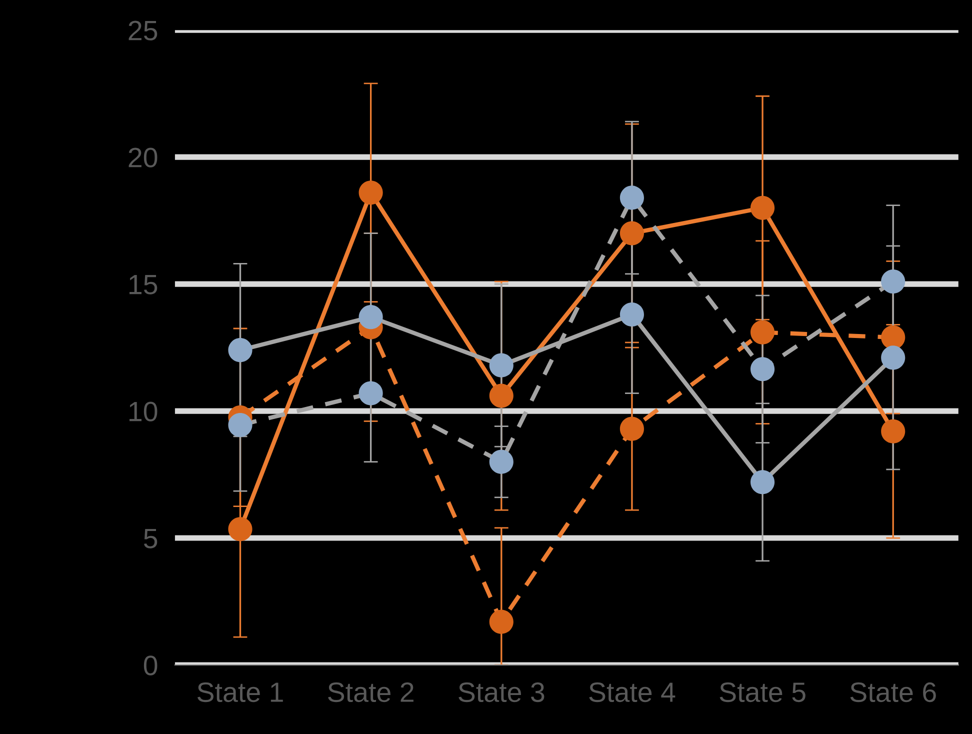 This screenshot has width=972, height=734. What do you see at coordinates (143, 30) in the screenshot?
I see `y-tick-label: 25` at bounding box center [143, 30].